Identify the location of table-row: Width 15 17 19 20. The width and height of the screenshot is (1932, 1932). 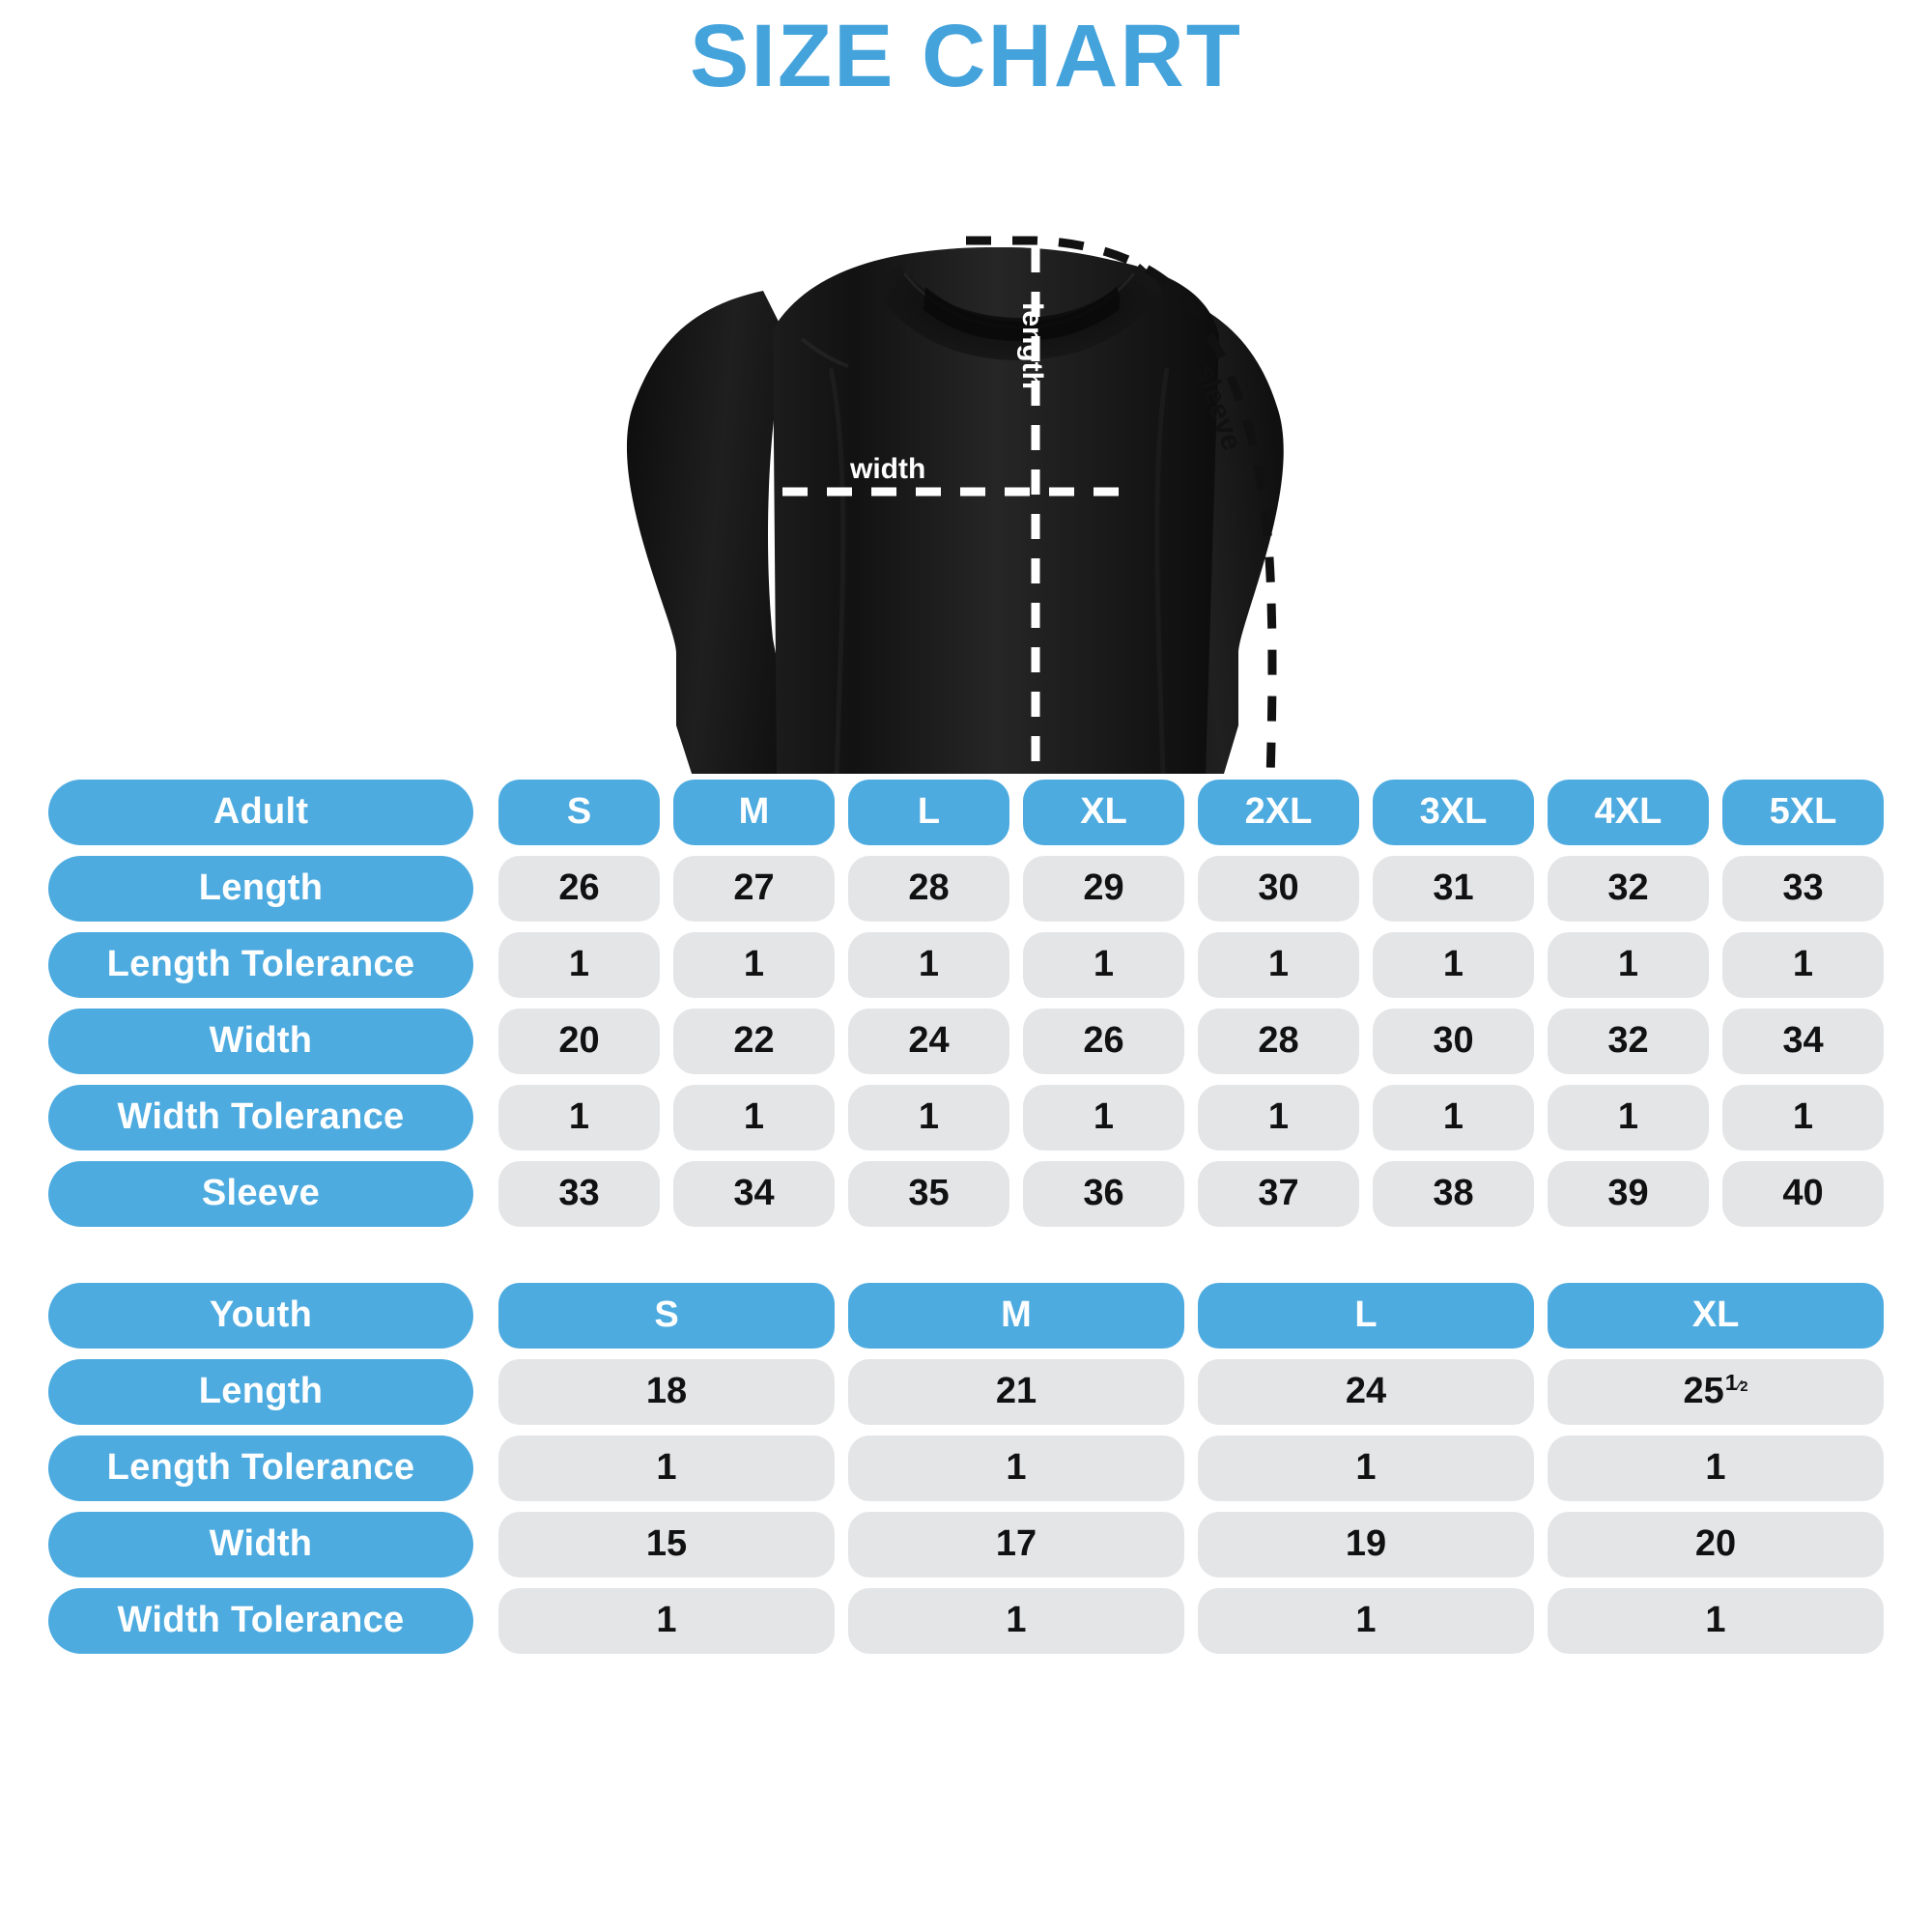
(966, 1544).